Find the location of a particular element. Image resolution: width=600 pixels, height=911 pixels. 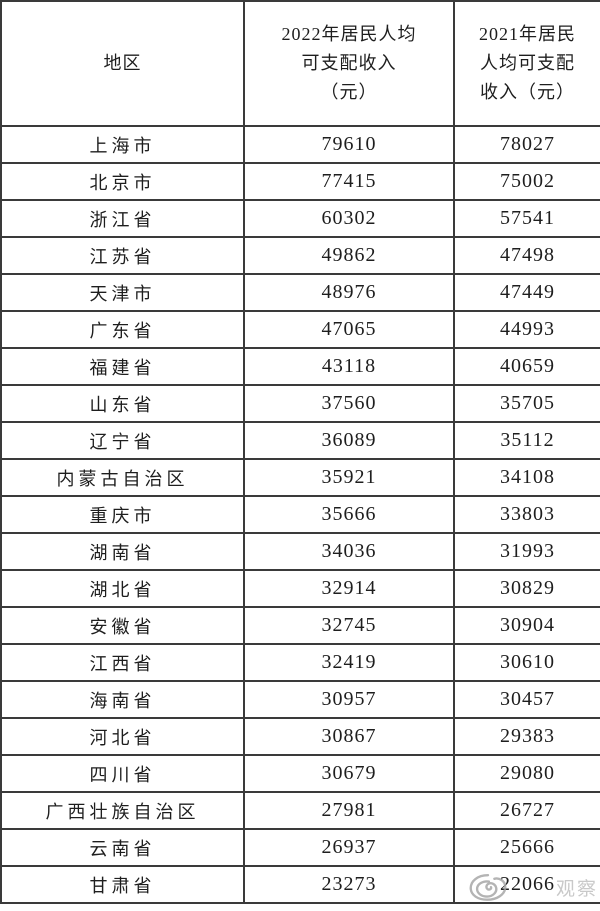

table-row: 上海市 79610 78027 is located at coordinates (300, 144).